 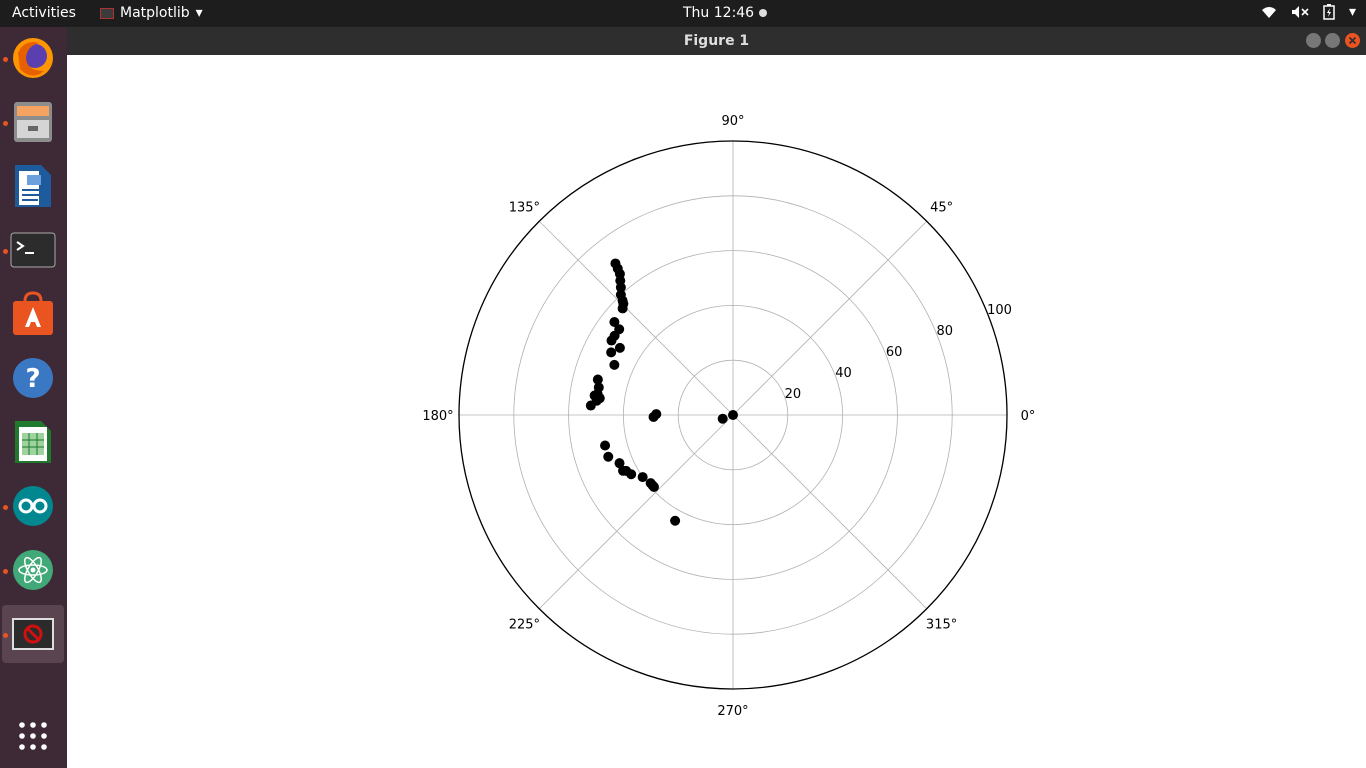 What do you see at coordinates (1268, 12) in the screenshot?
I see `wifi-icon` at bounding box center [1268, 12].